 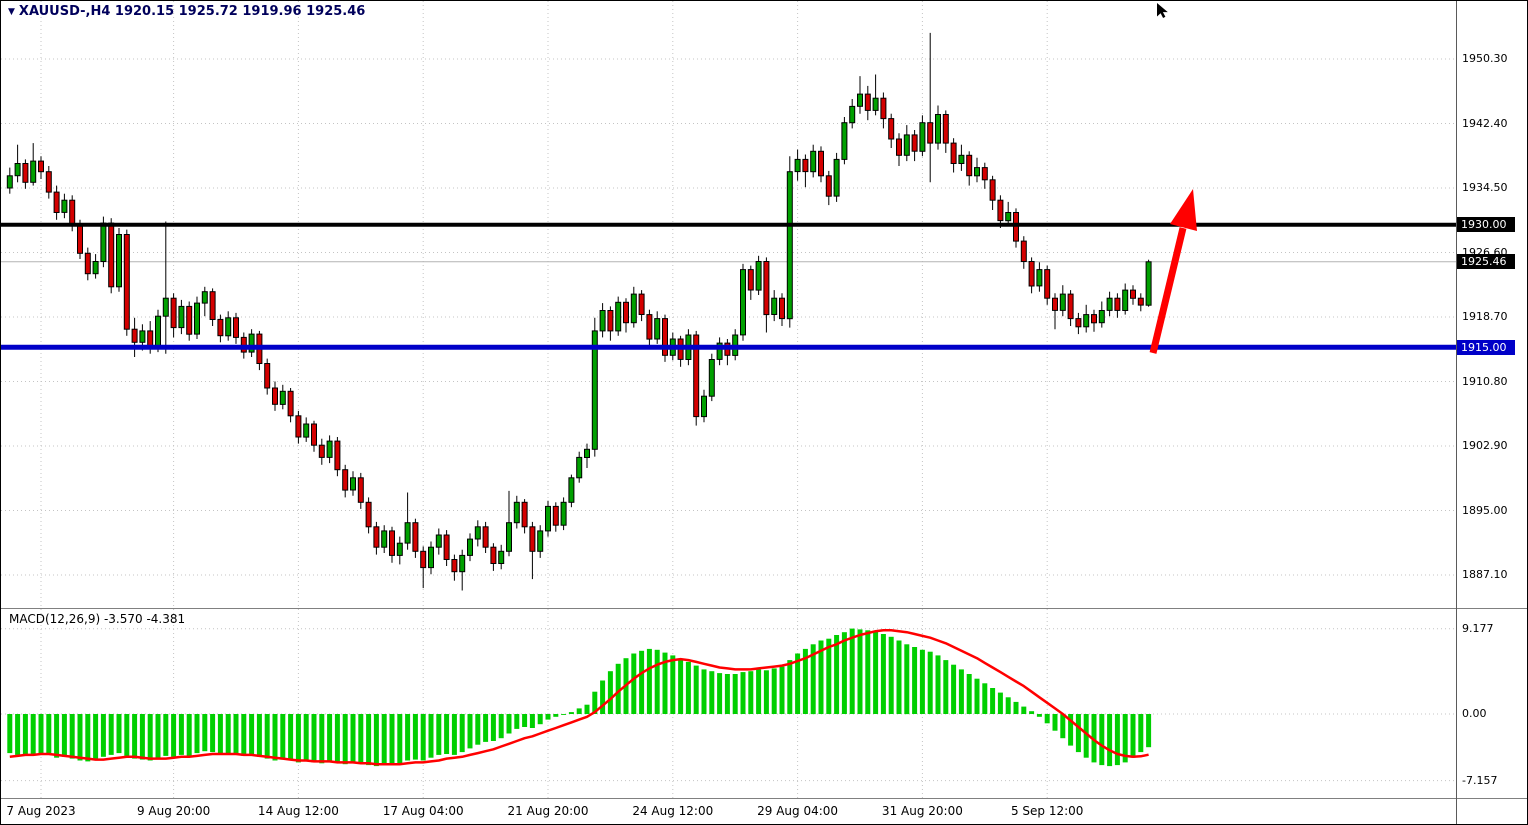 What do you see at coordinates (423, 811) in the screenshot?
I see `time-tick-label: 17 Aug 04:00` at bounding box center [423, 811].